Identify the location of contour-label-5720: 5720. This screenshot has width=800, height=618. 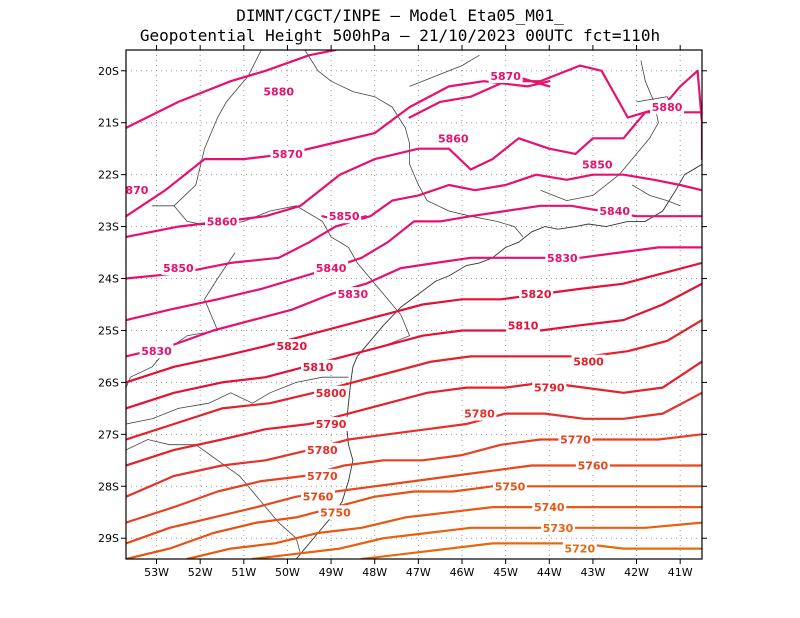
(580, 549).